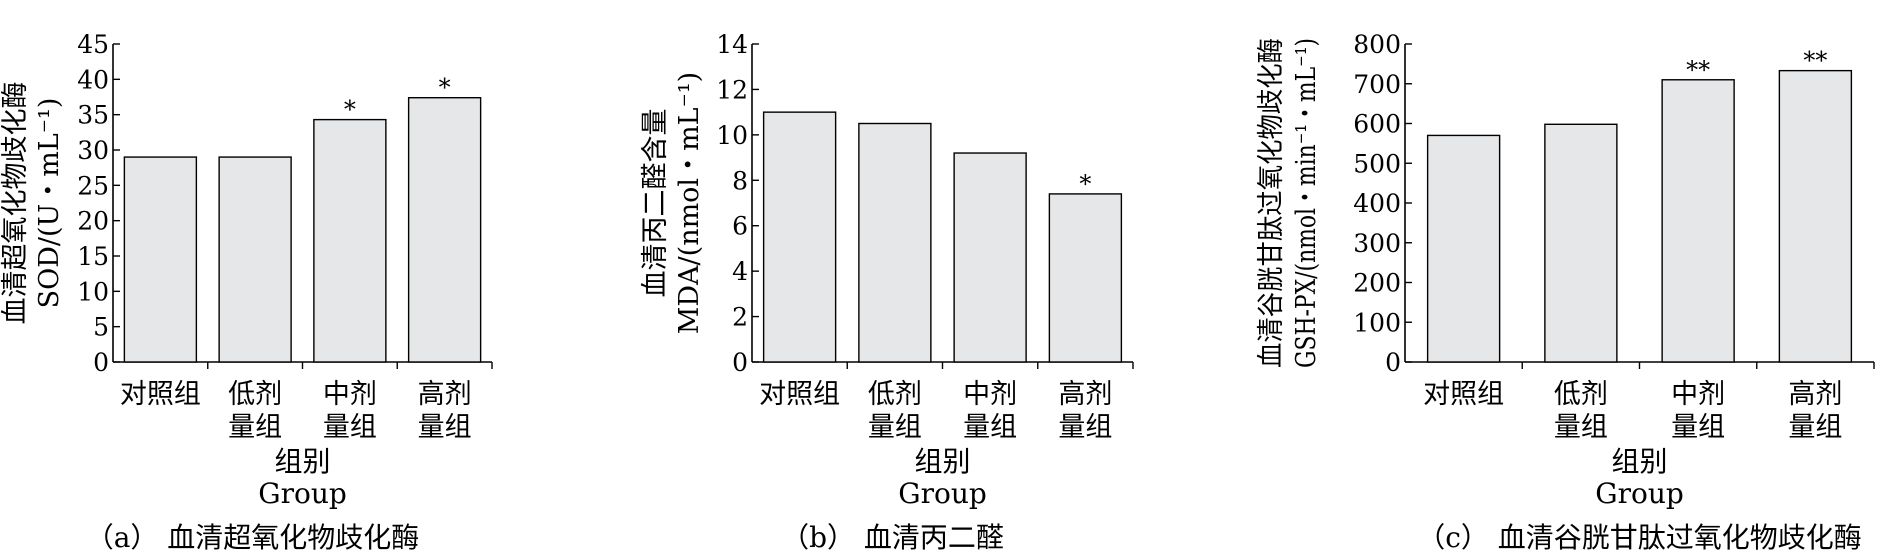 The width and height of the screenshot is (1888, 559). Describe the element at coordinates (1377, 243) in the screenshot. I see `y-tick-label: 300` at that location.